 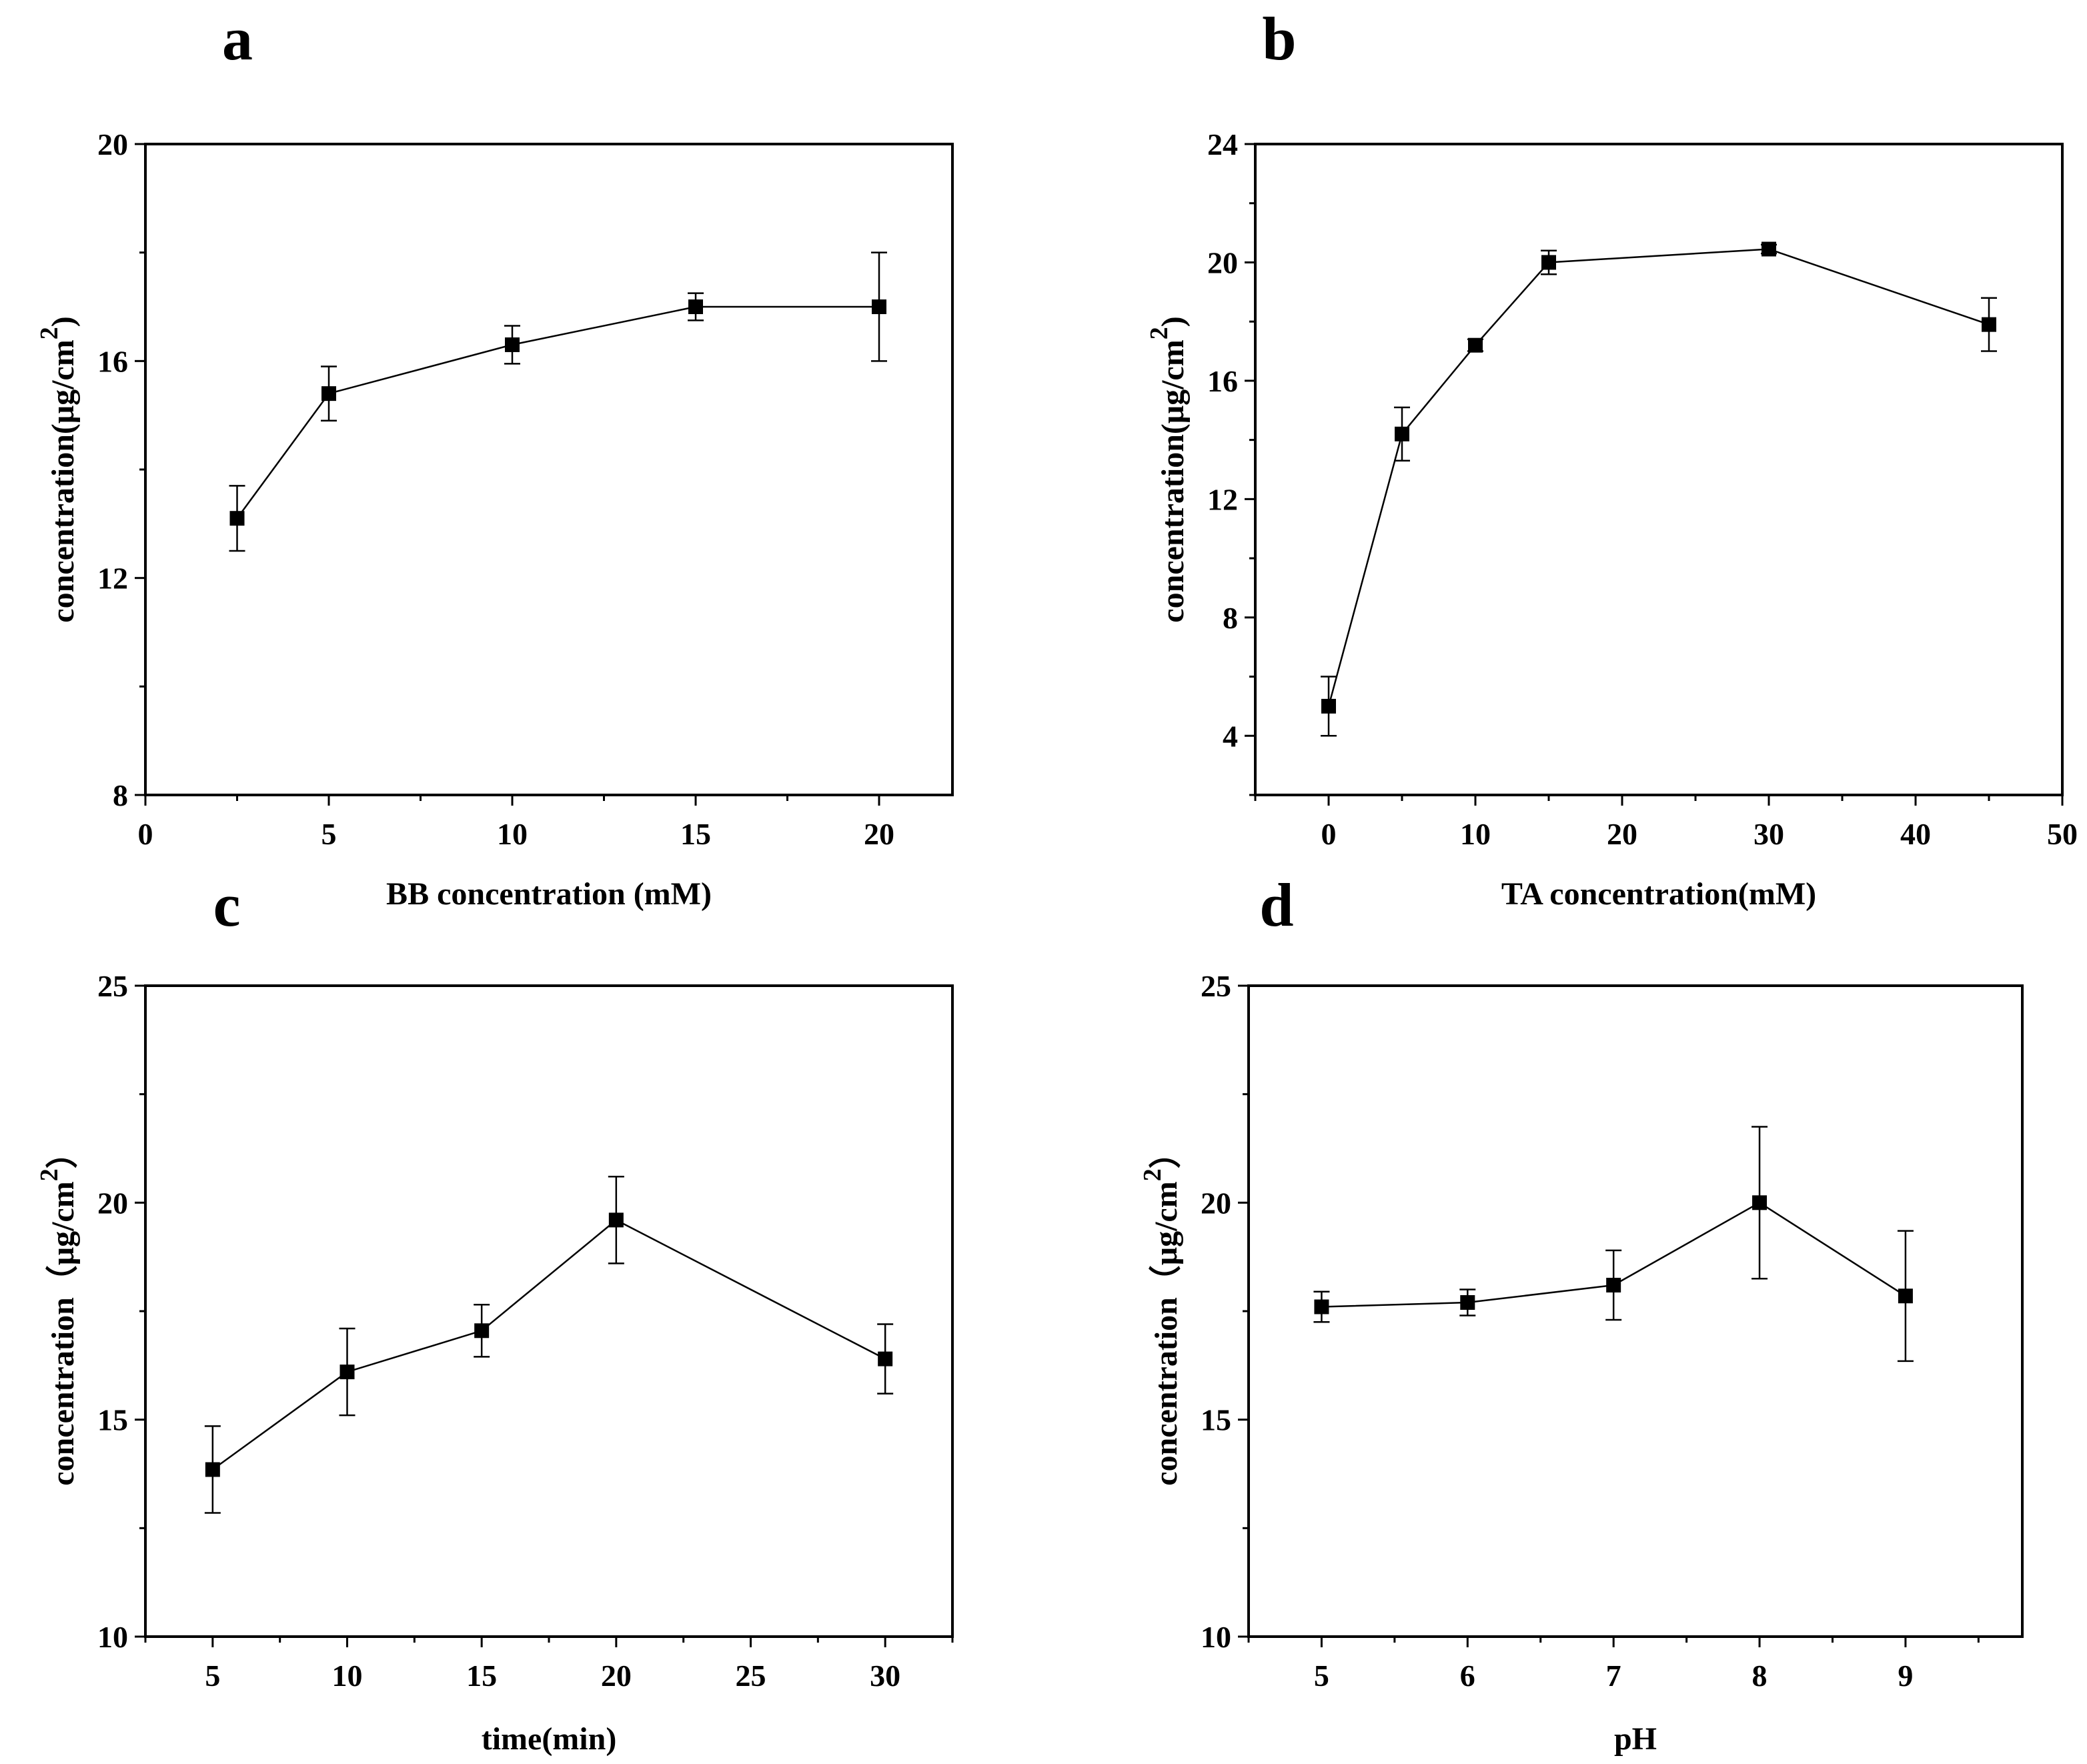 I want to click on panel-letter: c, so click(x=227, y=905).